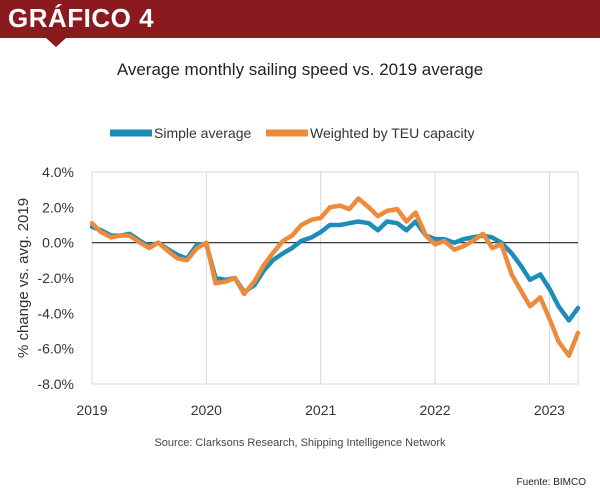 The width and height of the screenshot is (600, 495). Describe the element at coordinates (23, 278) in the screenshot. I see `y-axis-label: % change vs. avg. 2019` at that location.